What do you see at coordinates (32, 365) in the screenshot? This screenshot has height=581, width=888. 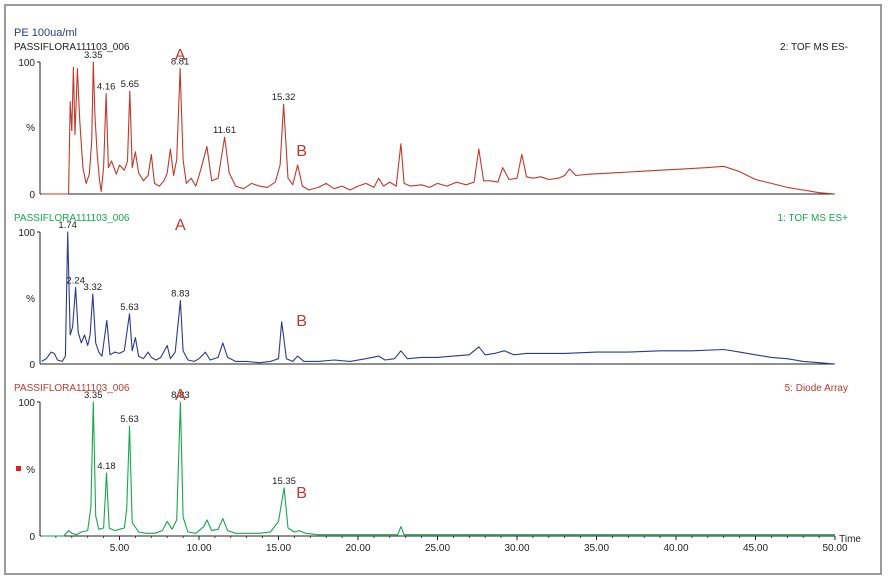 I see `panel2-y-tick-0: 0` at bounding box center [32, 365].